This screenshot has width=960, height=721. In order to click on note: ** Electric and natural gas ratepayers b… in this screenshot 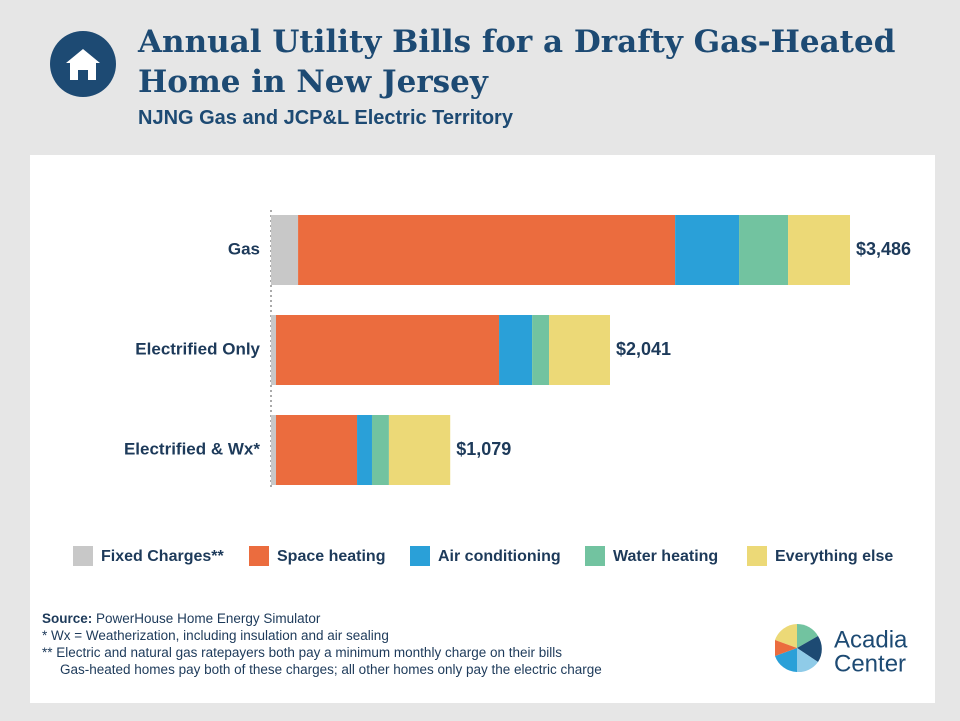, I will do `click(302, 652)`.